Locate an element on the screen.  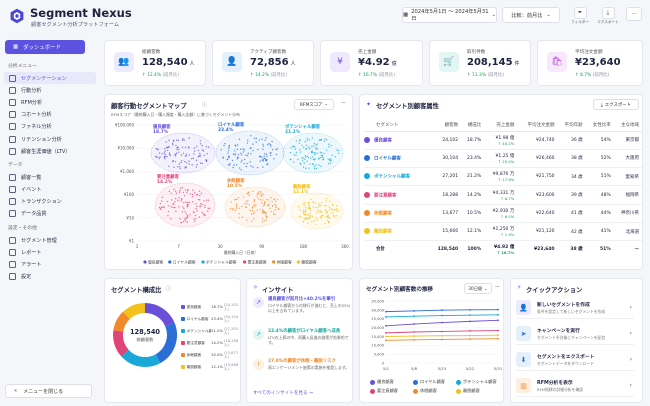
sidebar-item-events: イベント is located at coordinates (50, 190).